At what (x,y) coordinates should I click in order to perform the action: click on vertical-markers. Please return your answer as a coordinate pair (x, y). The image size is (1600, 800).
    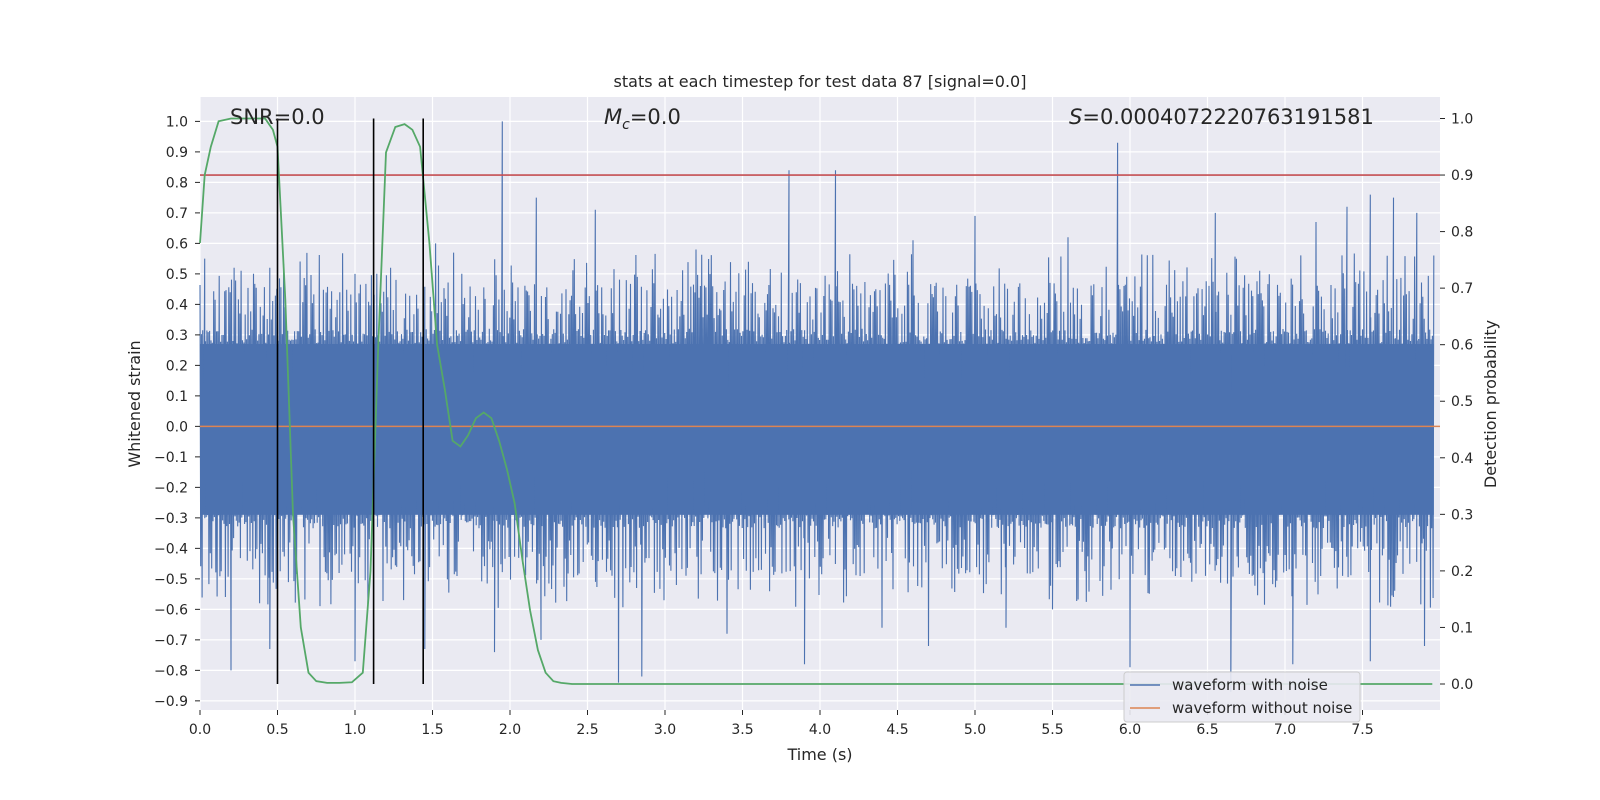
    Looking at the image, I should click on (350, 401).